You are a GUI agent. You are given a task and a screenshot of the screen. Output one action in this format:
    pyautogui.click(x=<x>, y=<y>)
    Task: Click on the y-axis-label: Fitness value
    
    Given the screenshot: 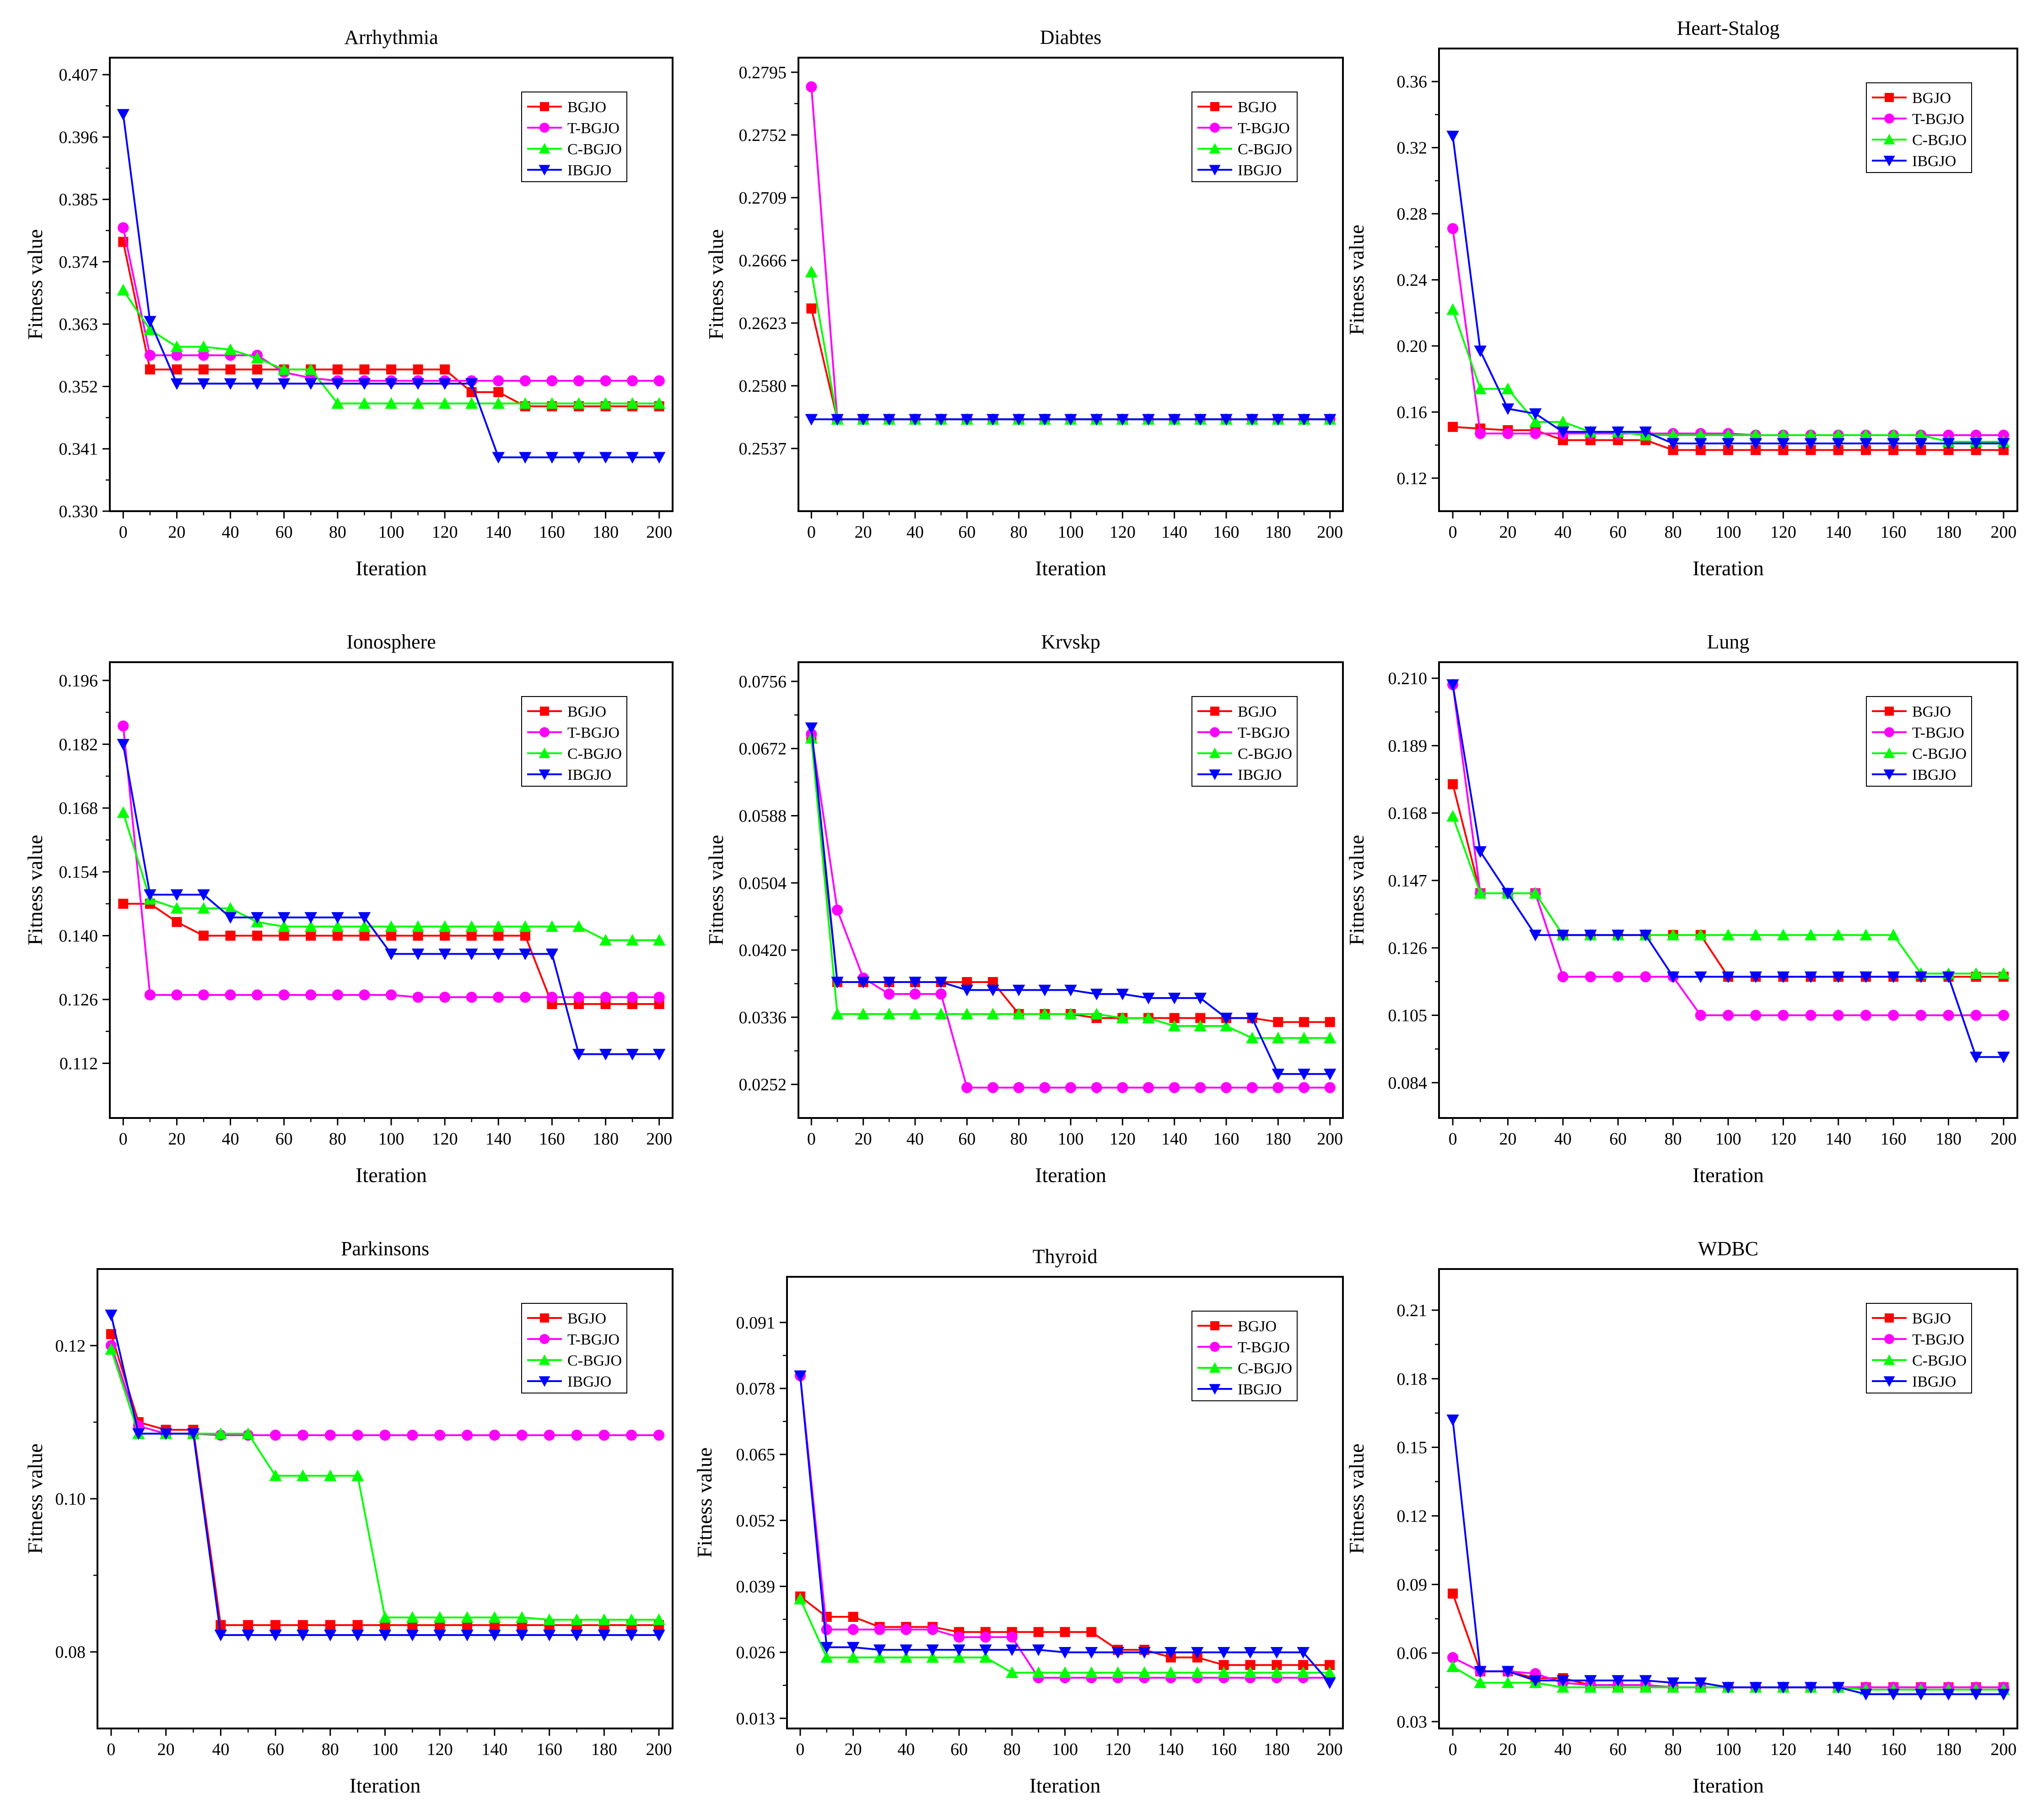 What is the action you would take?
    pyautogui.click(x=716, y=284)
    